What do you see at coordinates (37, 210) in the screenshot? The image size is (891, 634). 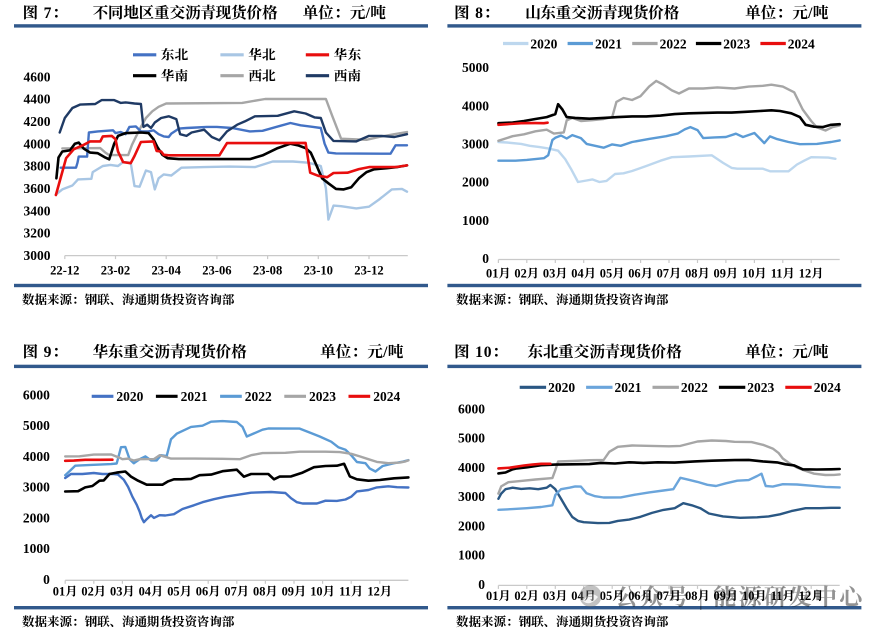 I see `svg-text: 3400` at bounding box center [37, 210].